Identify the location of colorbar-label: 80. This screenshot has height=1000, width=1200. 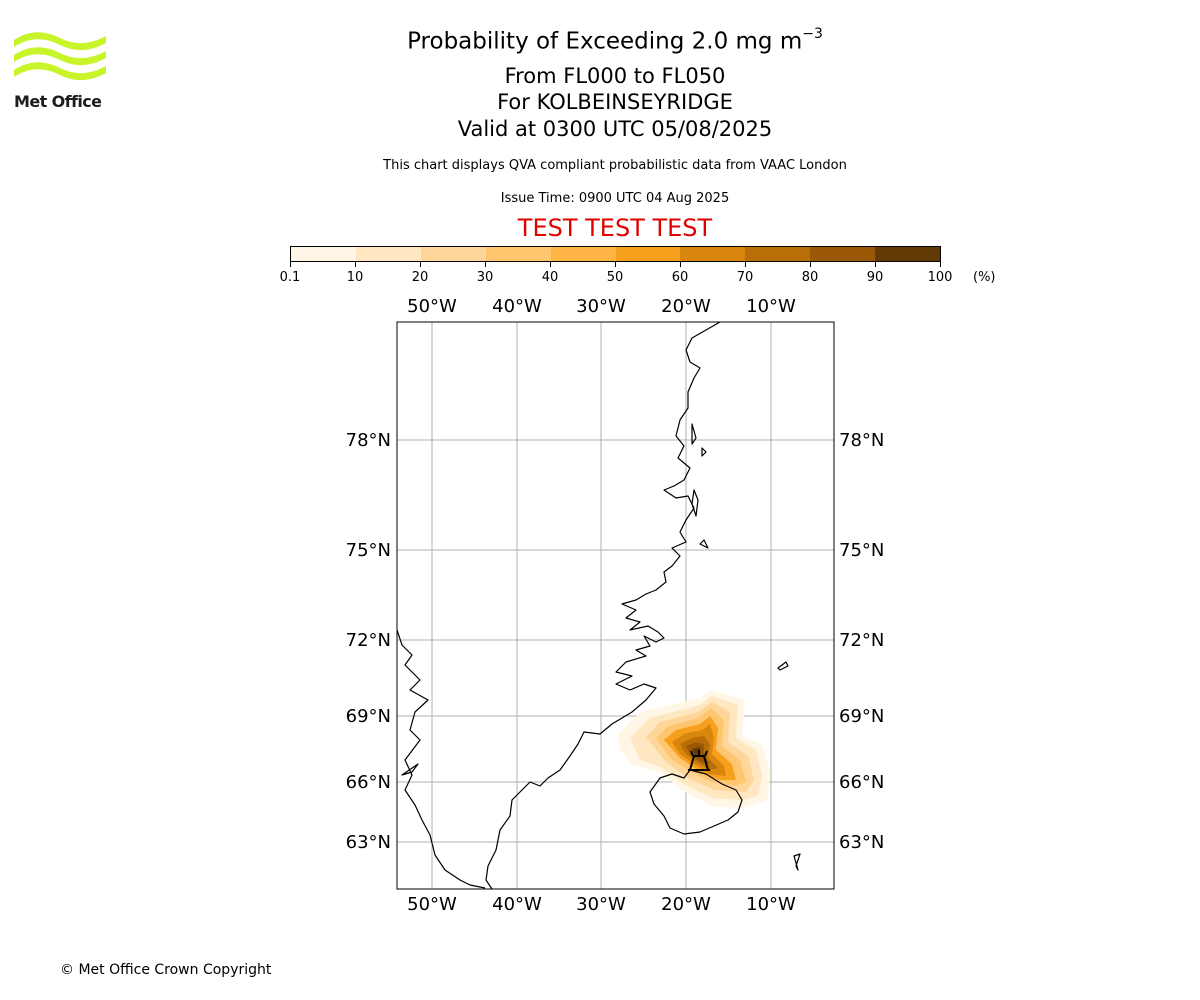
(810, 277).